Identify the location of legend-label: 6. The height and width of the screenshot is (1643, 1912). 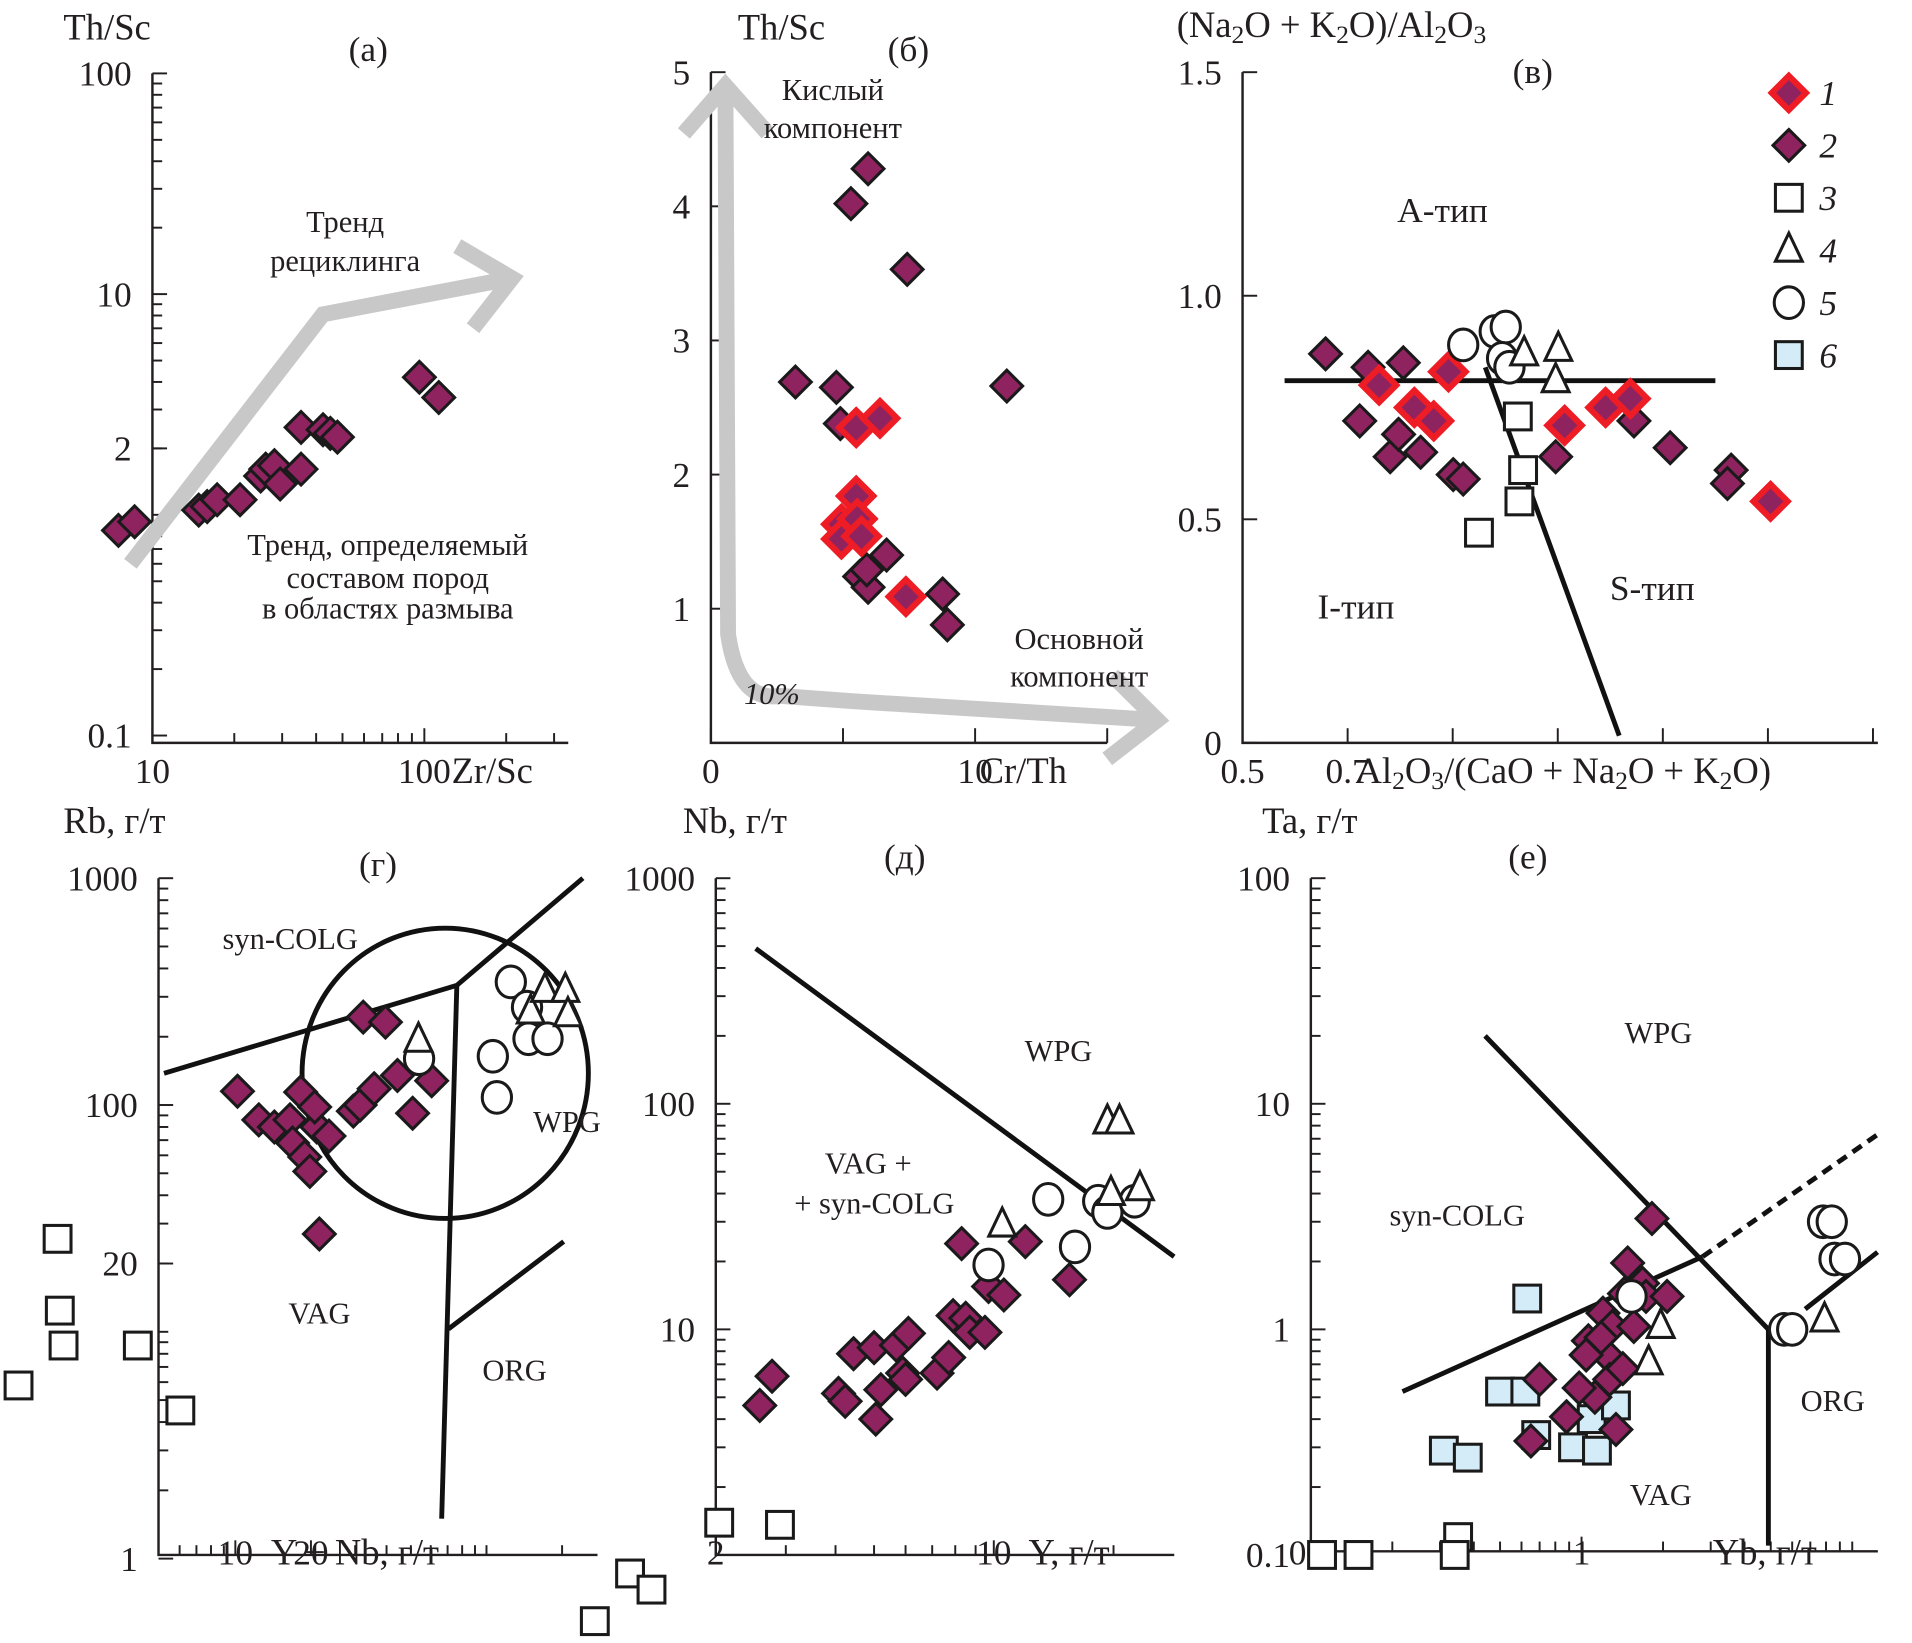
(1828, 355).